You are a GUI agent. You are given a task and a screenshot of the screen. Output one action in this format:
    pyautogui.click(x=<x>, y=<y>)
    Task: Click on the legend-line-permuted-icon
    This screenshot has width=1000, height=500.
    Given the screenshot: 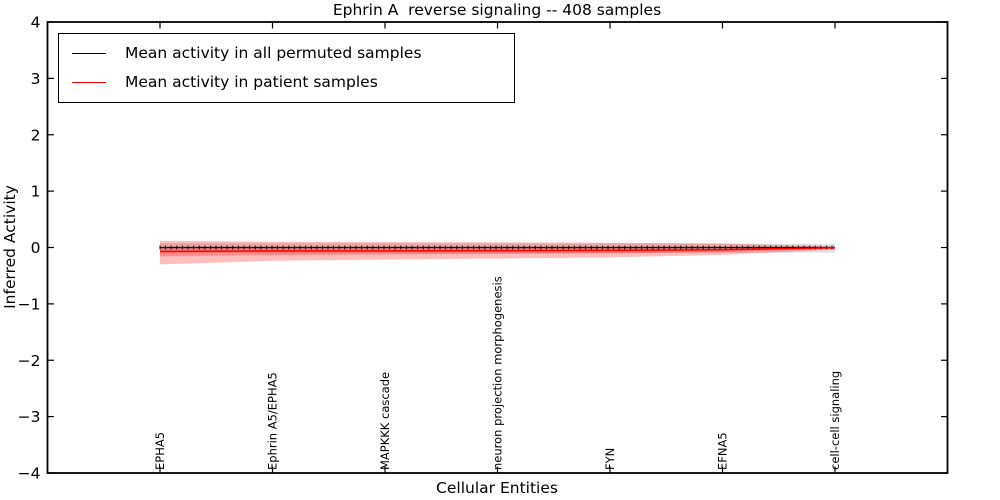 What is the action you would take?
    pyautogui.click(x=89, y=53)
    